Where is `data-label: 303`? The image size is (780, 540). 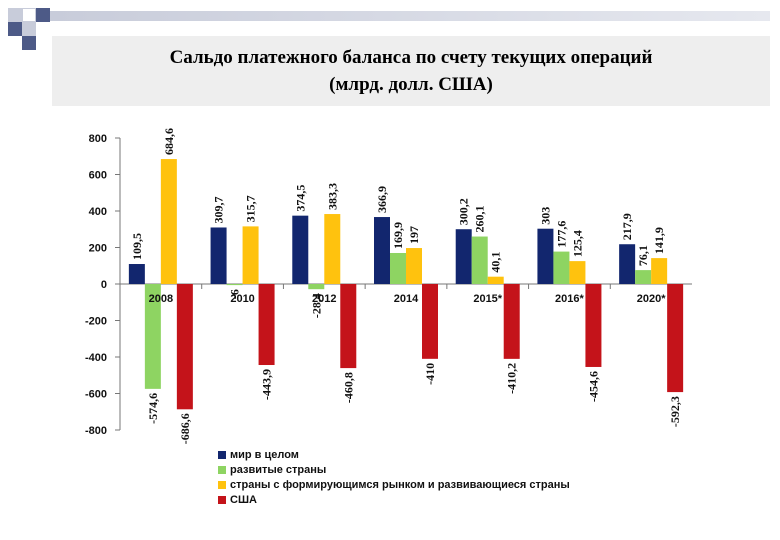
data-label: 303 is located at coordinates (545, 216).